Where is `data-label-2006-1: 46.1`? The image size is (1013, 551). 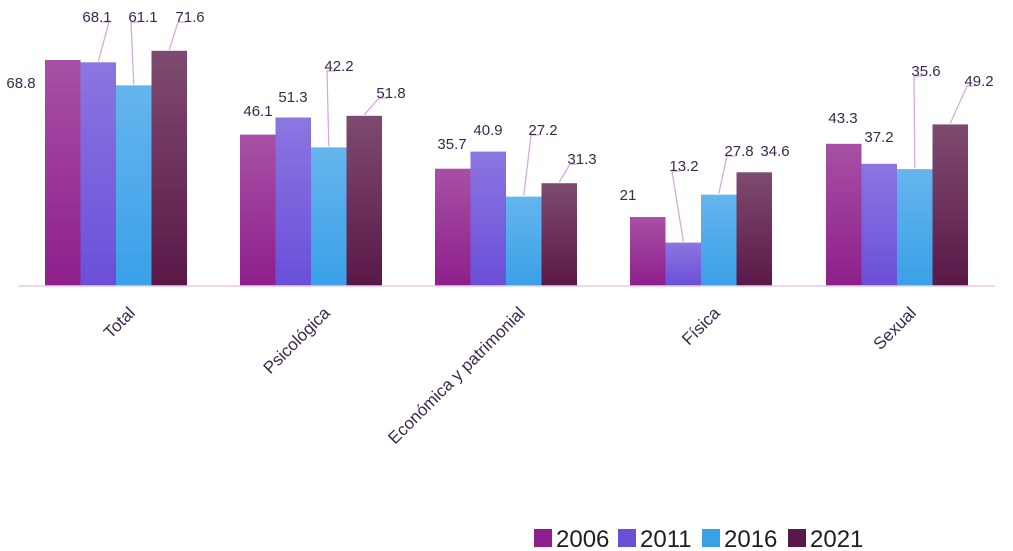 data-label-2006-1: 46.1 is located at coordinates (257, 111).